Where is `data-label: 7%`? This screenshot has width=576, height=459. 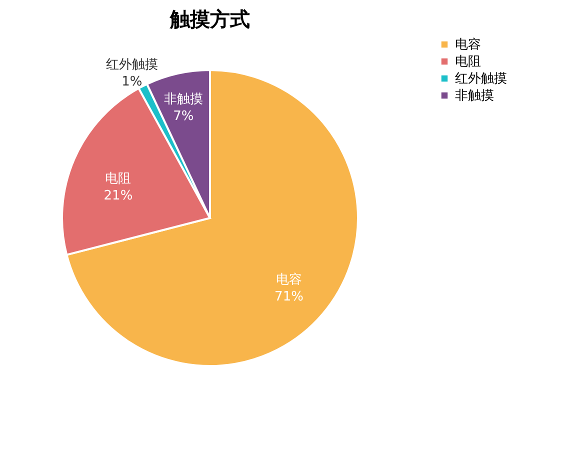
data-label: 7% is located at coordinates (183, 116).